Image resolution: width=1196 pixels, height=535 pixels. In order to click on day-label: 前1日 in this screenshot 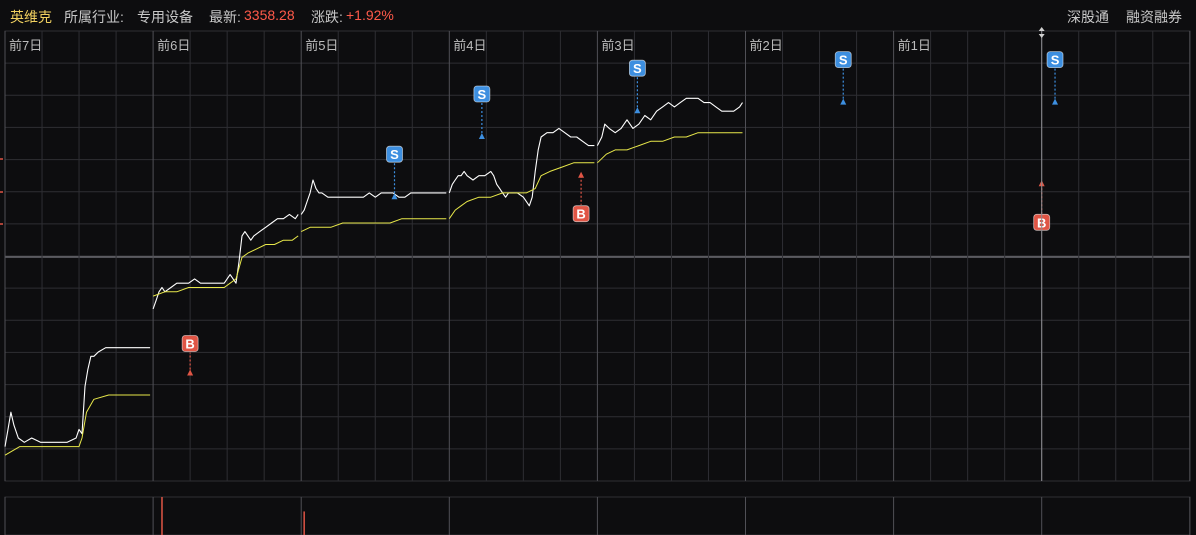, I will do `click(914, 45)`.